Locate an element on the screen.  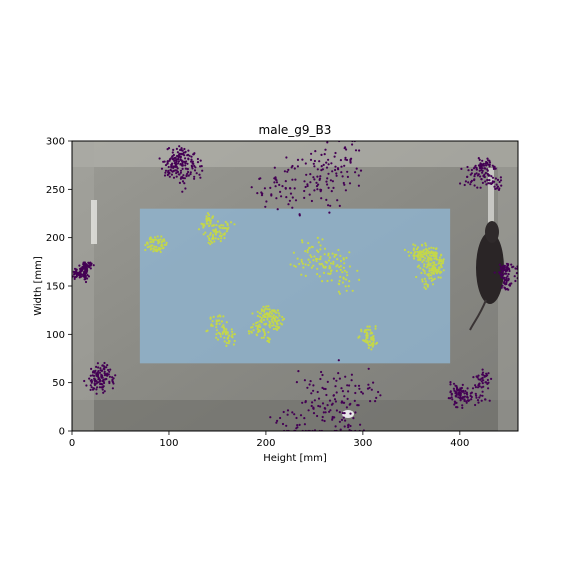
y-tick-label: 100 is located at coordinates (55, 335).